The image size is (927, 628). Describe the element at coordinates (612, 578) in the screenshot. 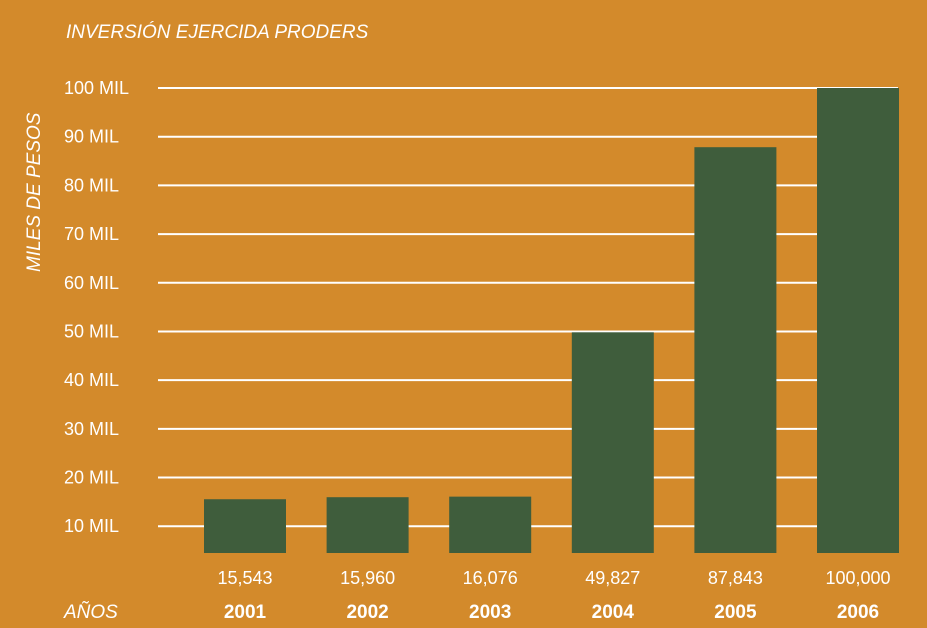

I see `value-label-2004: 49,827` at that location.